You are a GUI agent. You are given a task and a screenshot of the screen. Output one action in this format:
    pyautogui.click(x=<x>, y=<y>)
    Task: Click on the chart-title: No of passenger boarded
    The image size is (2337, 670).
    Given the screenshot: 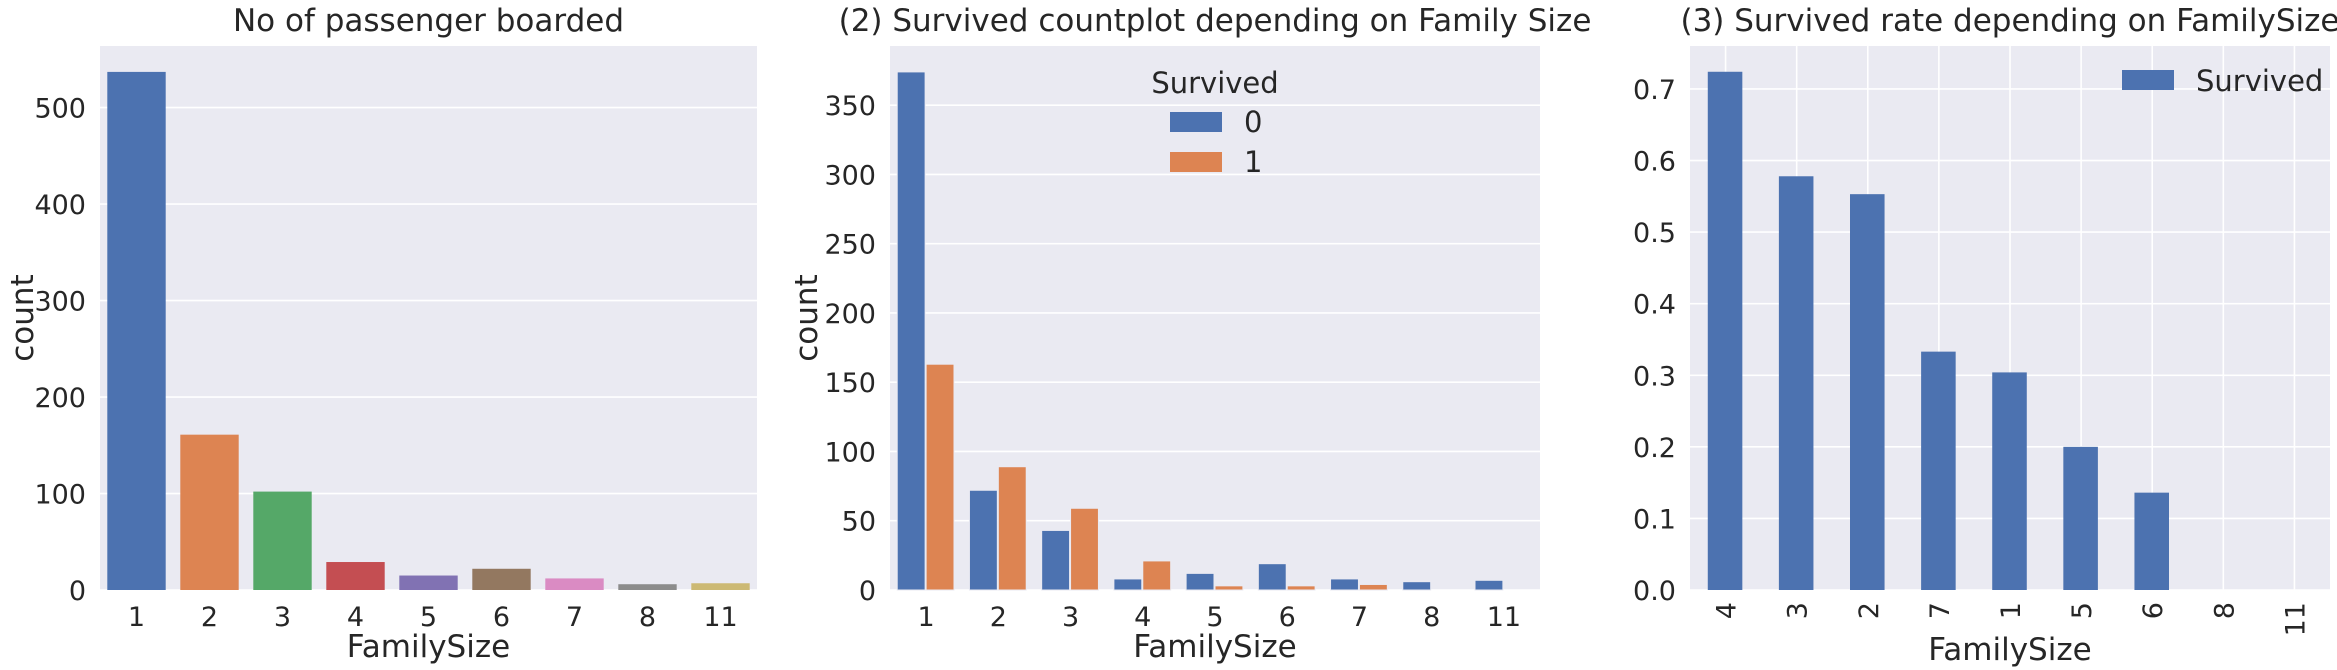 What is the action you would take?
    pyautogui.click(x=428, y=21)
    